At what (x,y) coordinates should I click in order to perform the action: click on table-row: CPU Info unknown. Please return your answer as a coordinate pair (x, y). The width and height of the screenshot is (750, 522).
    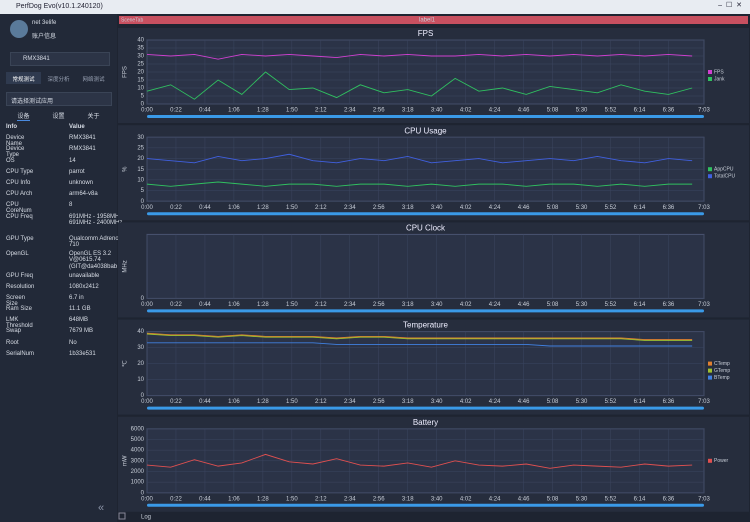
    Looking at the image, I should click on (58, 185).